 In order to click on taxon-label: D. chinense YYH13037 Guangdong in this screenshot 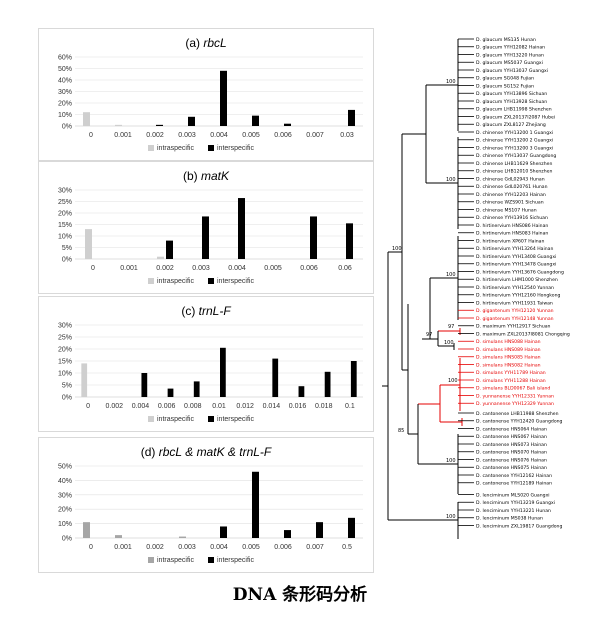, I will do `click(516, 156)`.